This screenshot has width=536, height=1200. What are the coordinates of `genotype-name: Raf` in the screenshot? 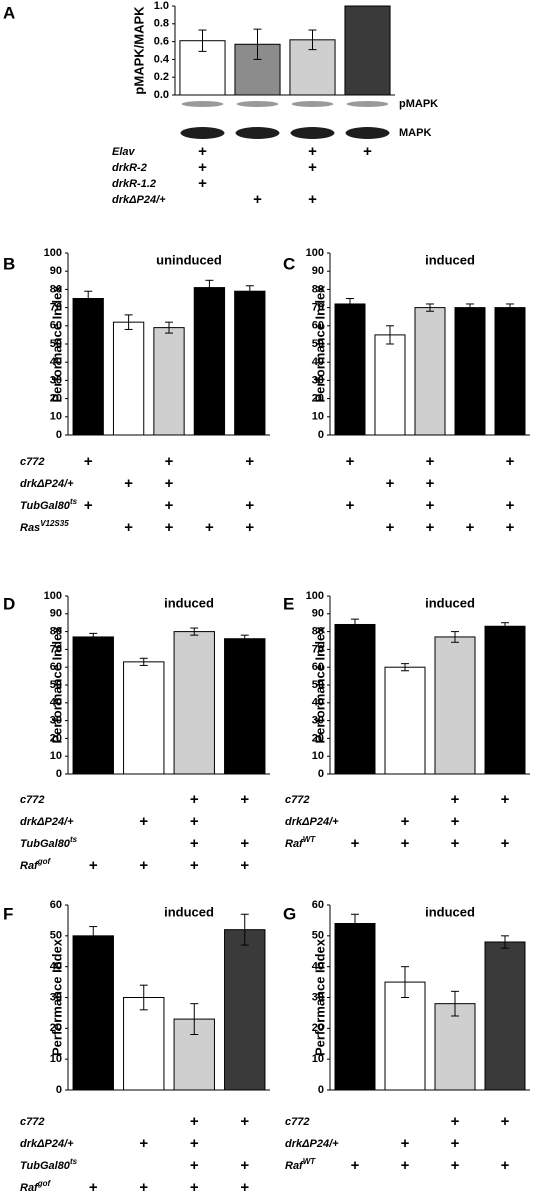 It's located at (29, 1188).